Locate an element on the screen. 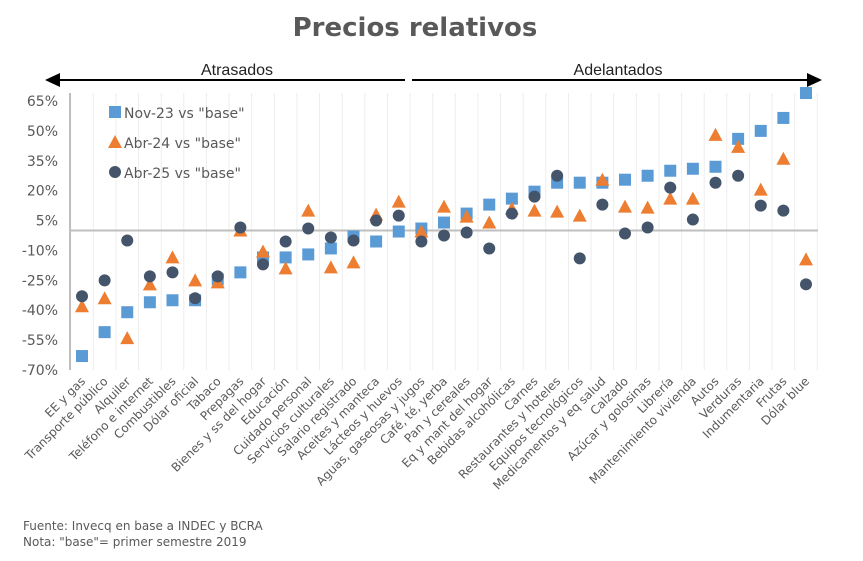  y-tick-label: 20% is located at coordinates (42, 192).